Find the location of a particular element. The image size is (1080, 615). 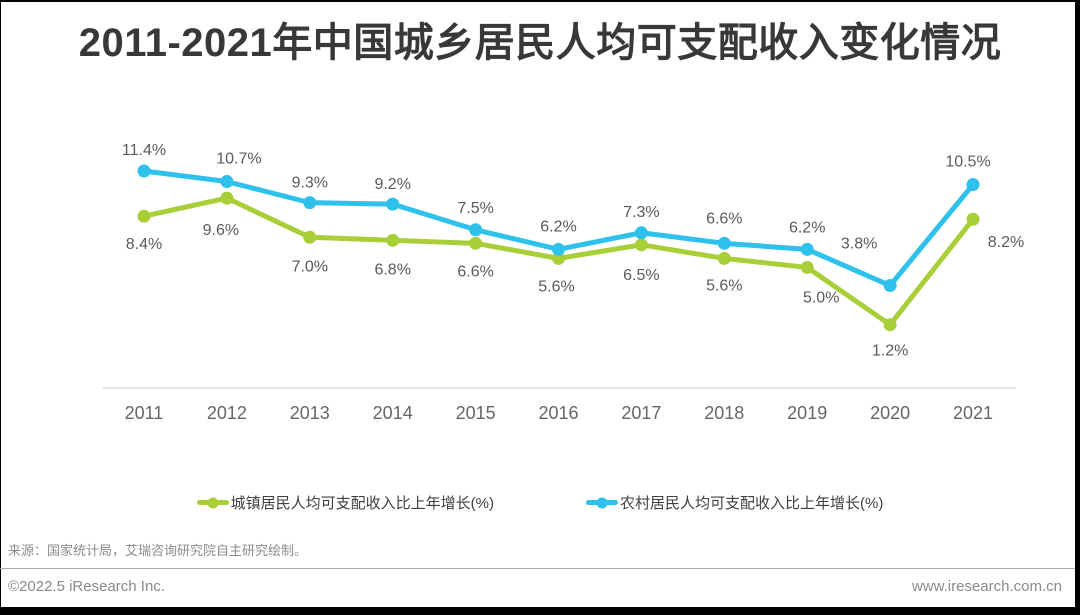

data-point-label: 9.2% is located at coordinates (392, 184).